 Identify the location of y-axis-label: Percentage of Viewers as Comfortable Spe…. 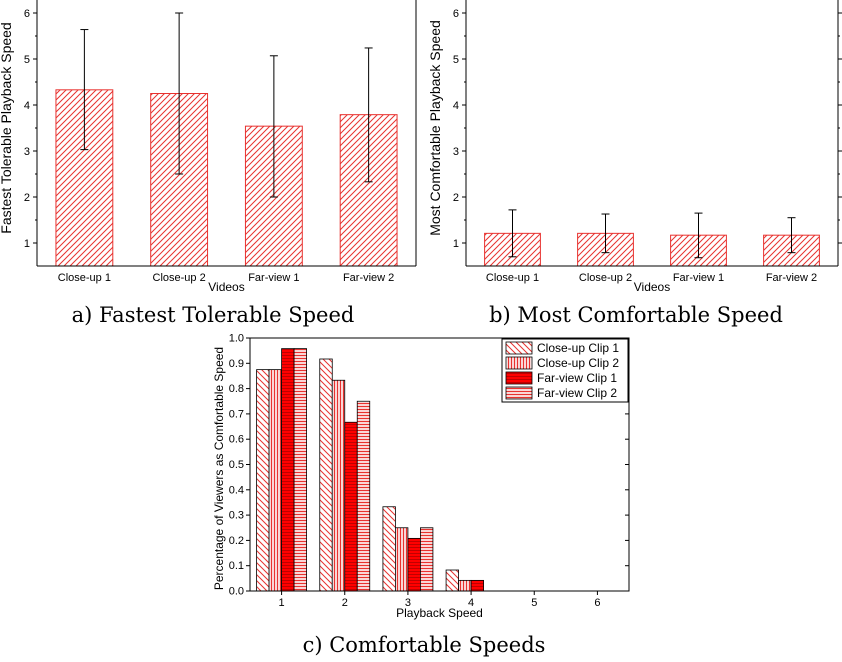
(219, 468).